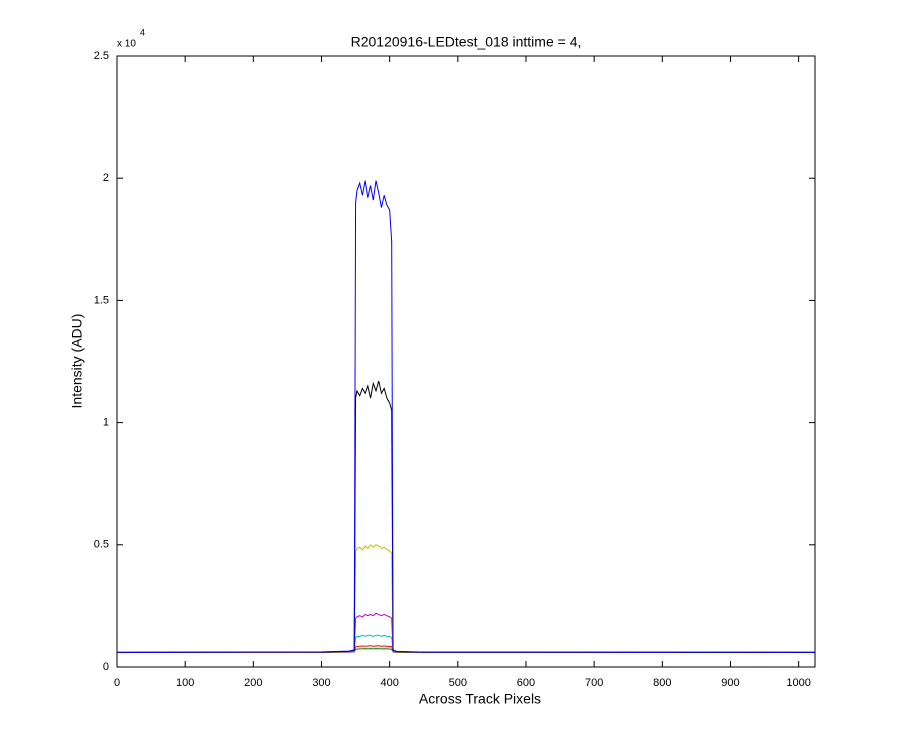 This screenshot has height=750, width=900. I want to click on x-tick-label: 0, so click(117, 683).